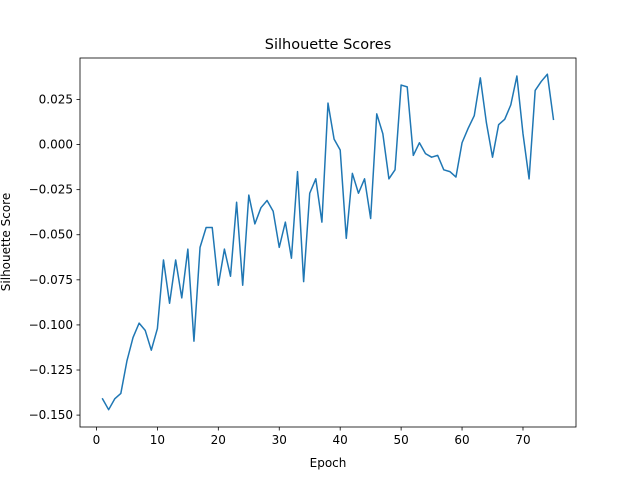 The image size is (640, 480). Describe the element at coordinates (400, 440) in the screenshot. I see `x-tick-label: 50` at that location.